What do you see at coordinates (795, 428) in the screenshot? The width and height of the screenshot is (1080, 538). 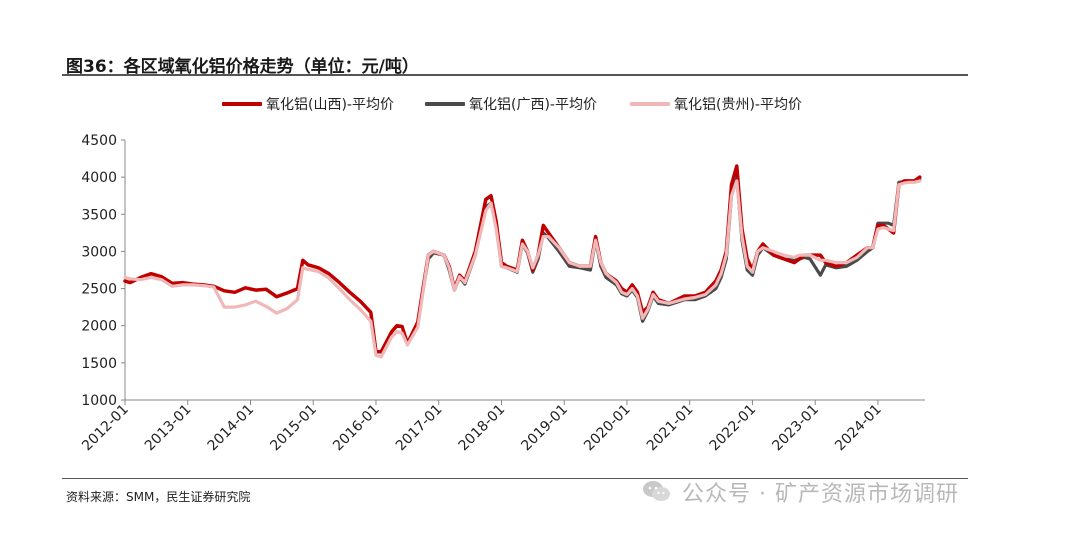 I see `x-tick-label: 2023-01` at bounding box center [795, 428].